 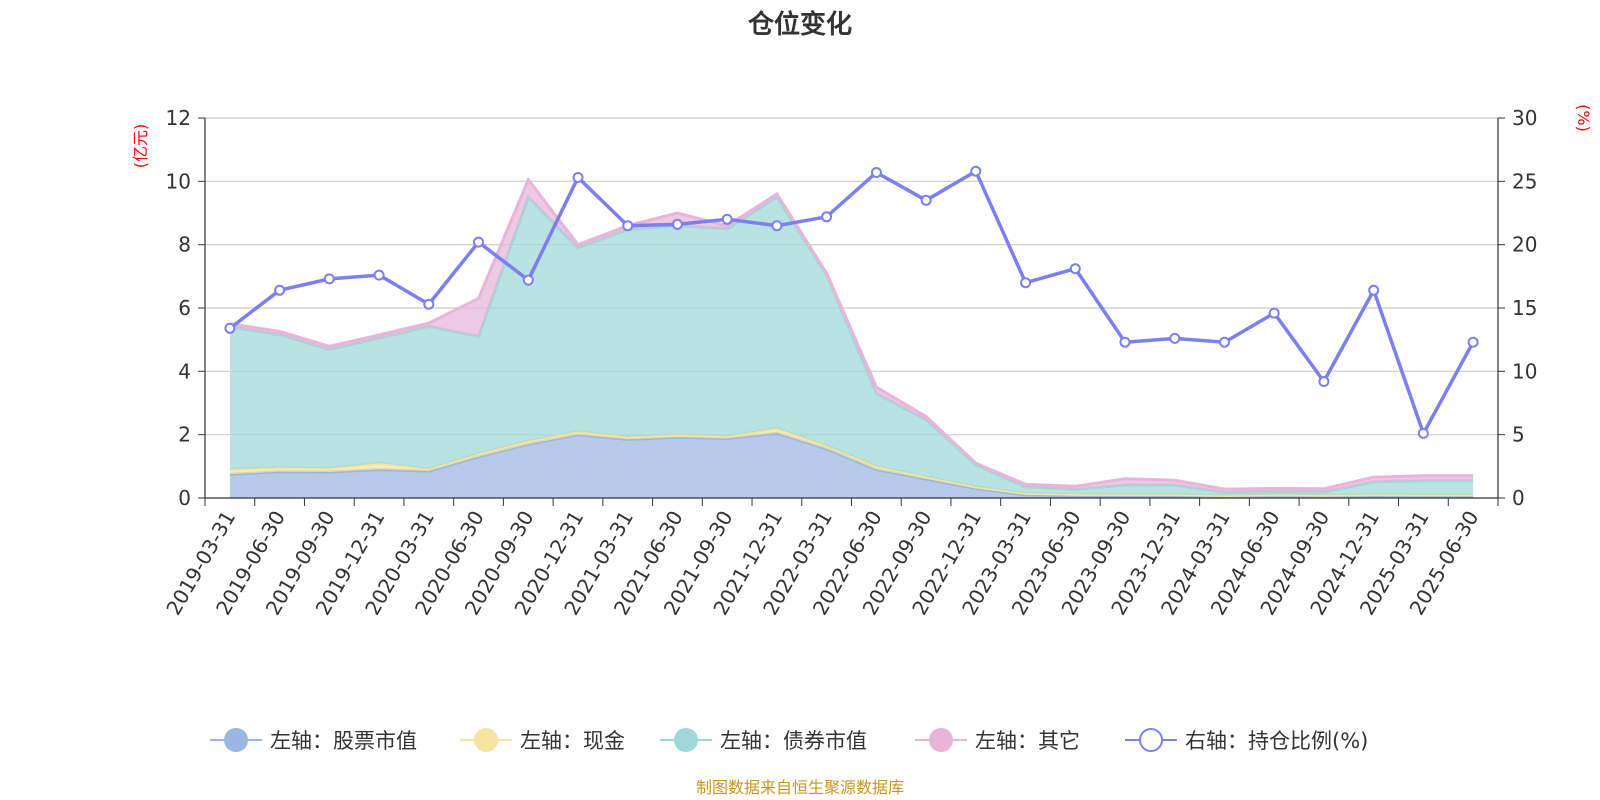 What do you see at coordinates (1524, 118) in the screenshot?
I see `right-axis-tick-label: 30` at bounding box center [1524, 118].